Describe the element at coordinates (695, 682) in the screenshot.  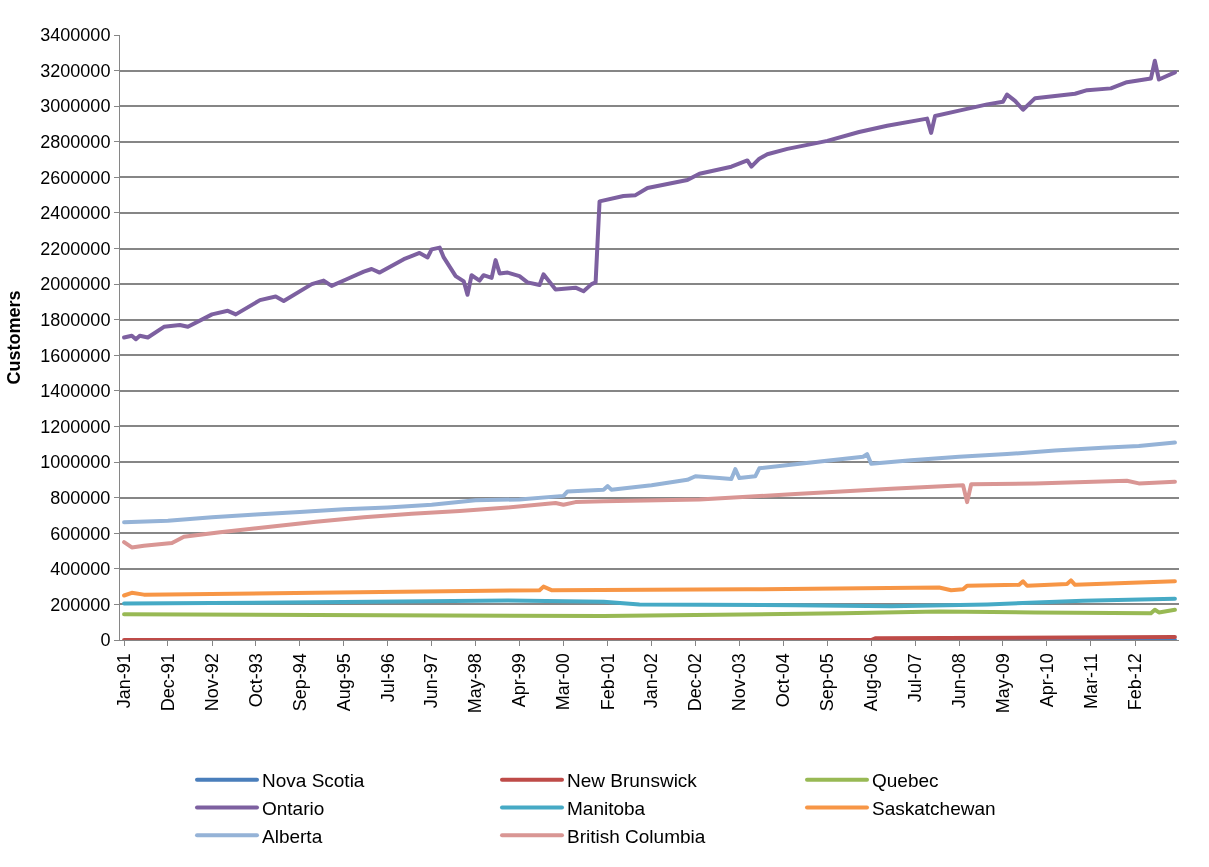
I see `x-tick-label: Dec-02` at that location.